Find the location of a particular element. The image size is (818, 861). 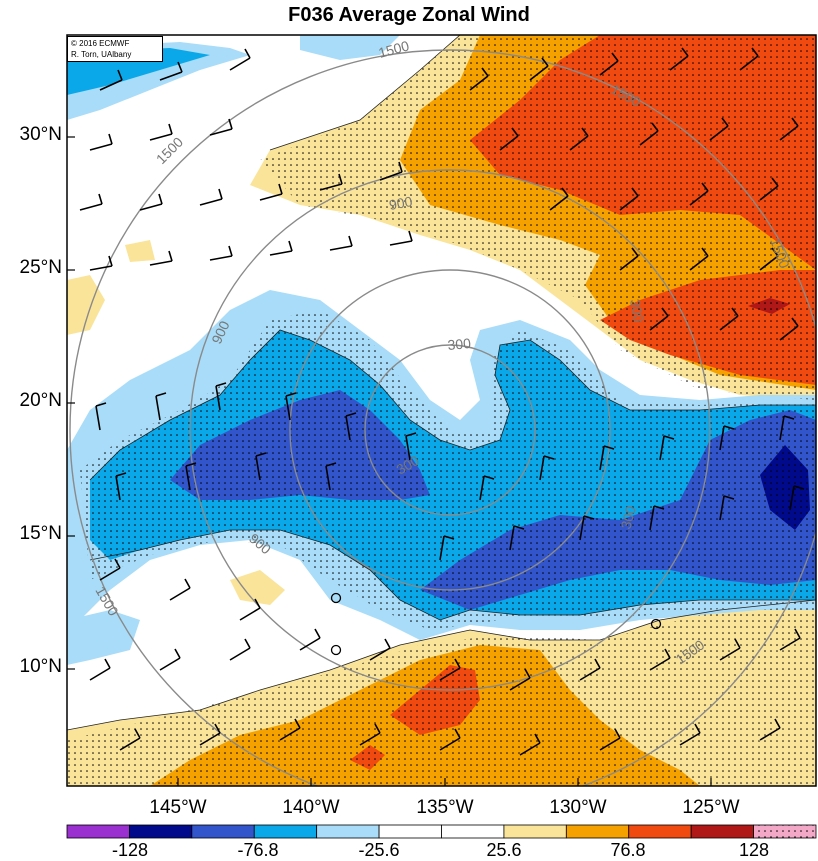

light-blue-west is located at coordinates (103, 637).